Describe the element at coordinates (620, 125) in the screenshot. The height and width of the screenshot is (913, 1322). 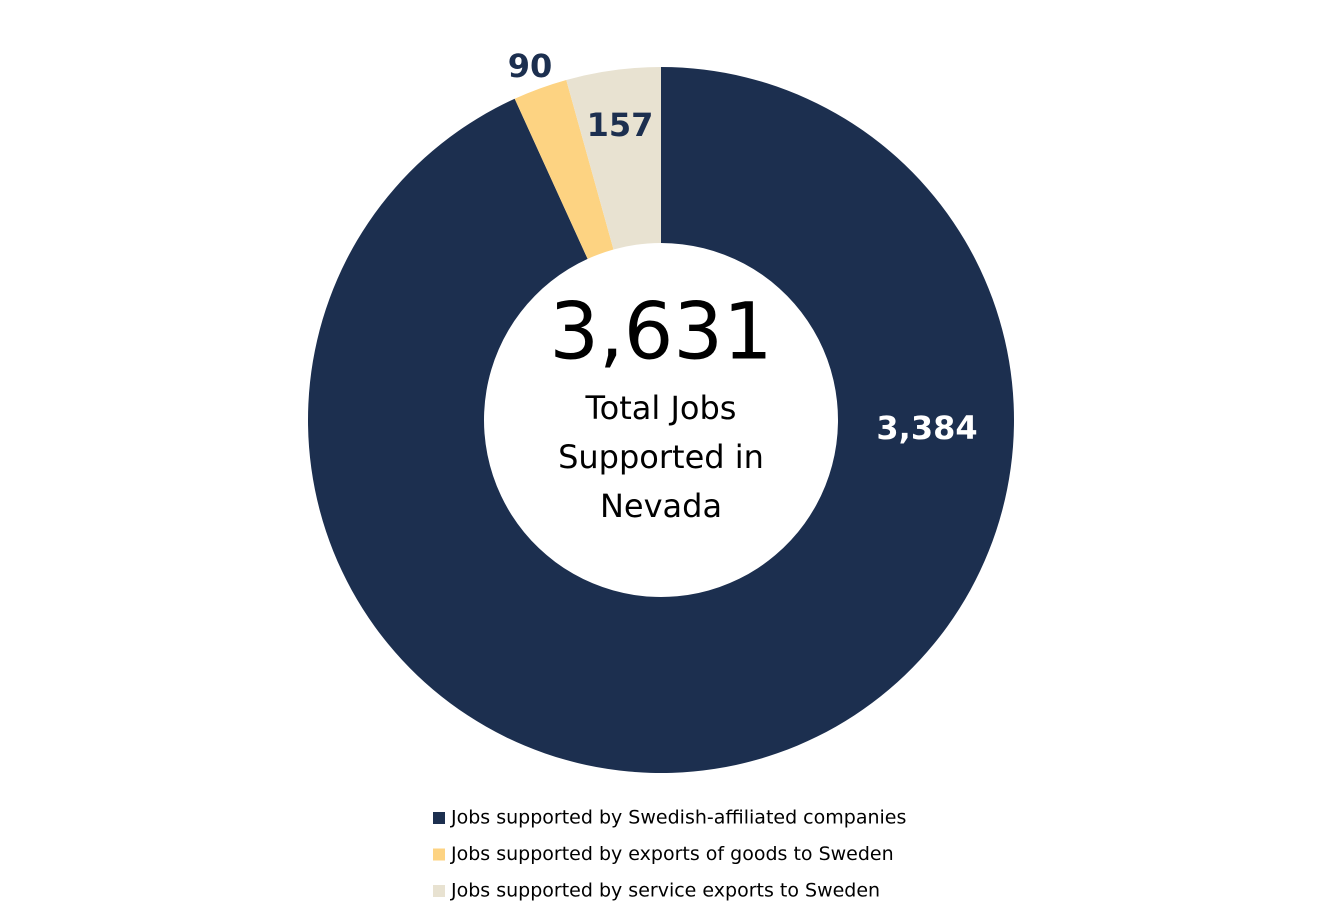
I see `value-label: 157` at that location.